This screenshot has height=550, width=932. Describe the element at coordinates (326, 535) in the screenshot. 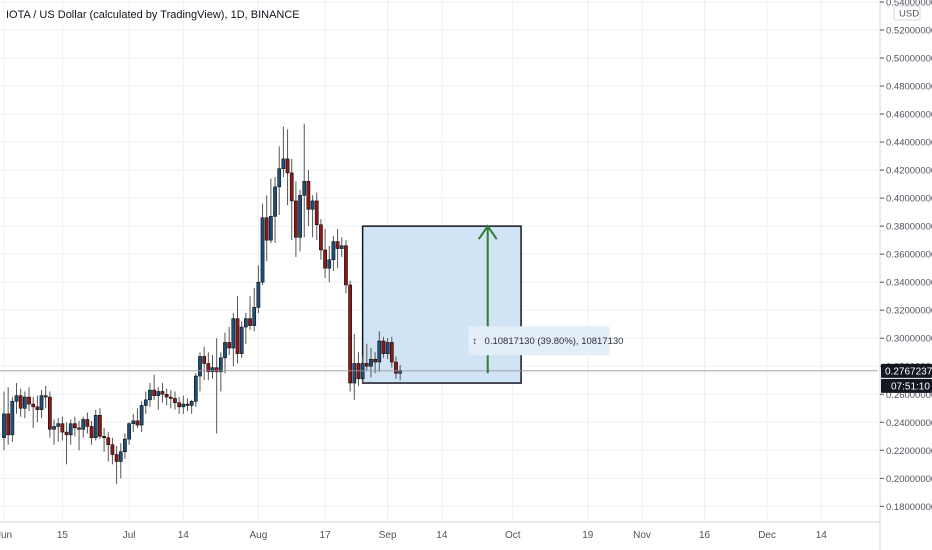

I see `date-tick-label: 17` at that location.